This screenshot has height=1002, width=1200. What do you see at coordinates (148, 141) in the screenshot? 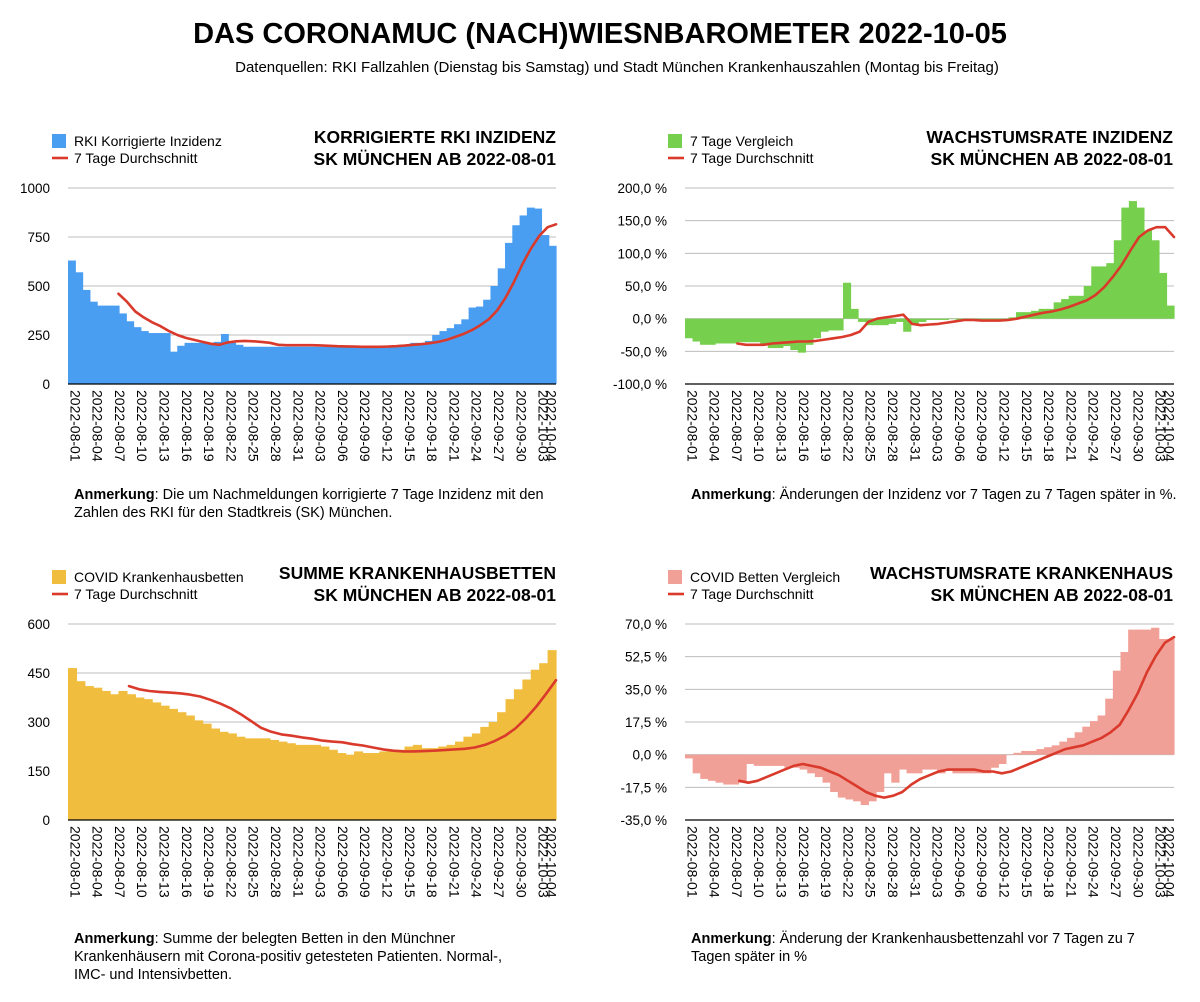
I see `legend-bar-label: RKI Korrigierte Inzidenz` at bounding box center [148, 141].